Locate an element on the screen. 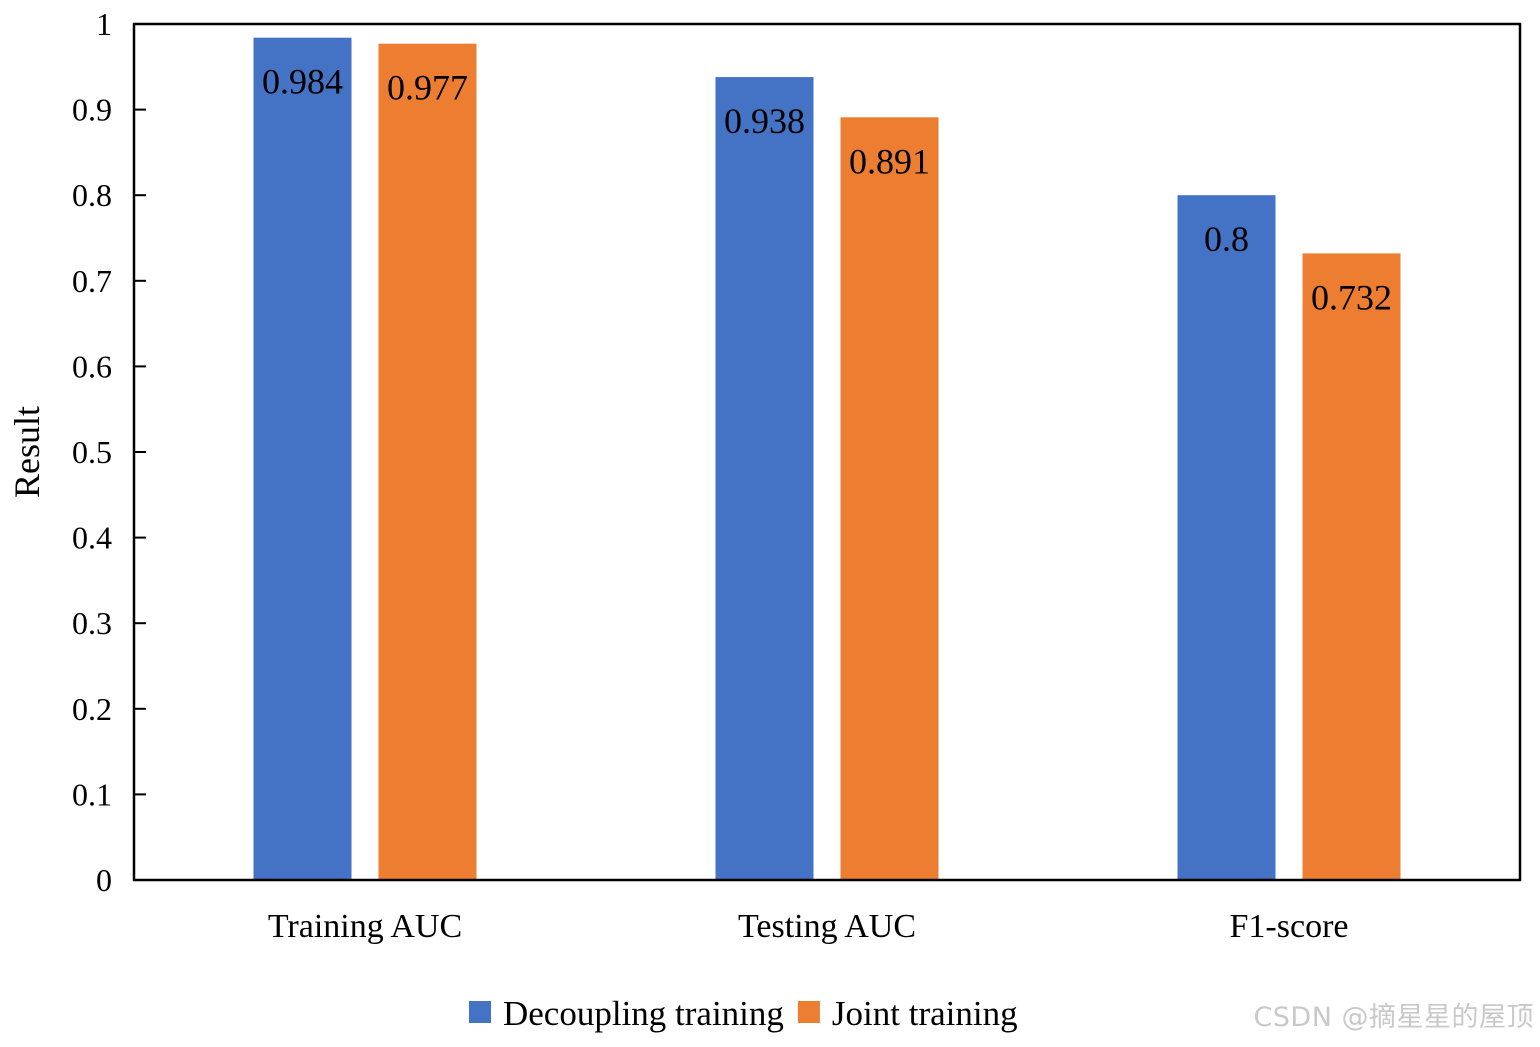 The width and height of the screenshot is (1540, 1047). y-axis-ticks: 0 0.1 0.2 0.3 0.4 0.5 0.6 0.7 0.8 0.9 1 is located at coordinates (109, 452).